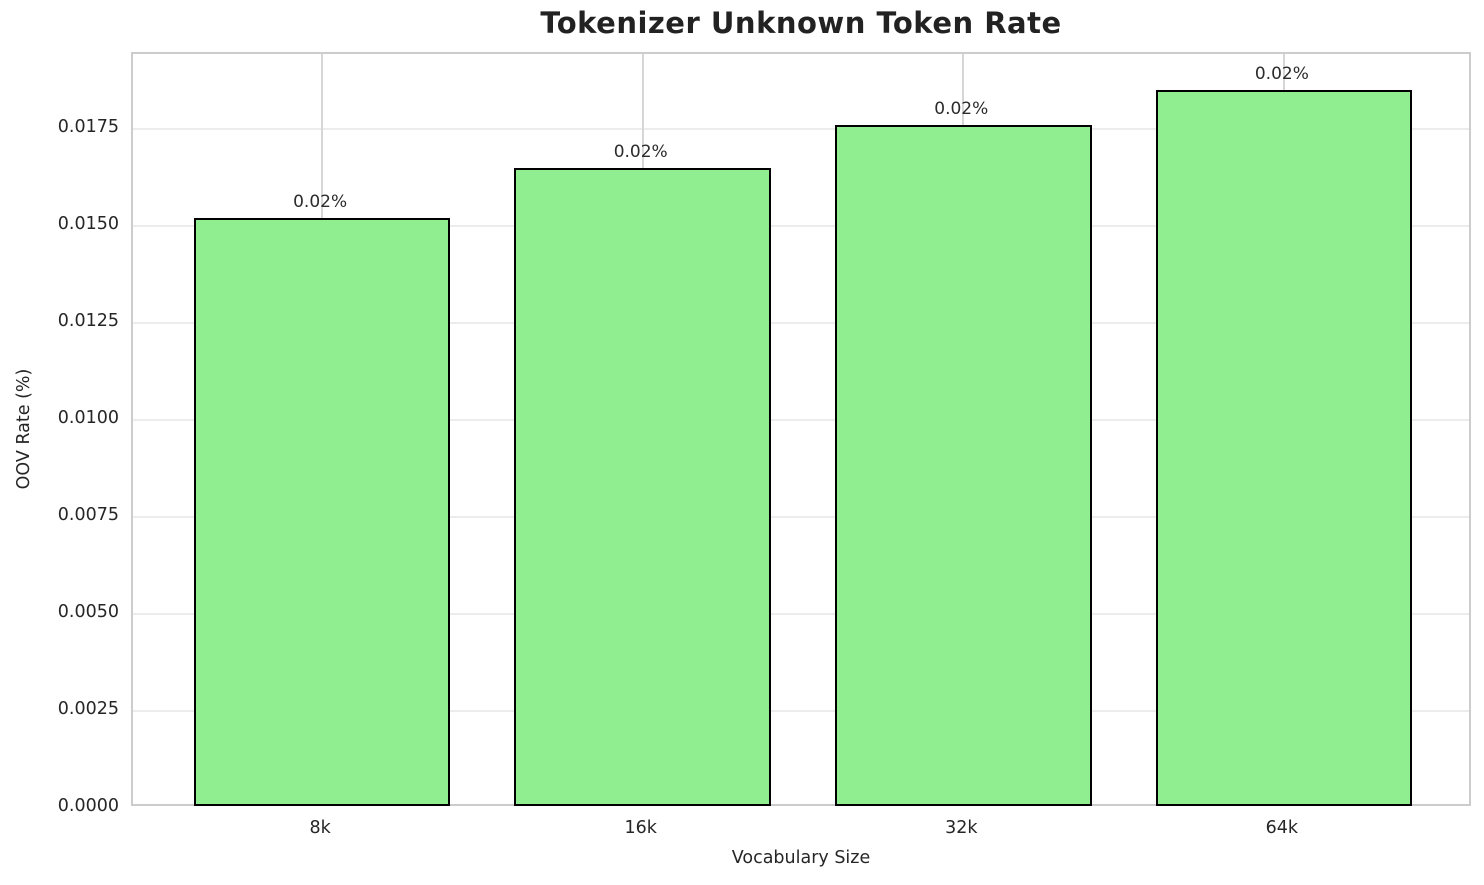 This screenshot has width=1484, height=885. I want to click on y-tick-label: 0.0175, so click(88, 126).